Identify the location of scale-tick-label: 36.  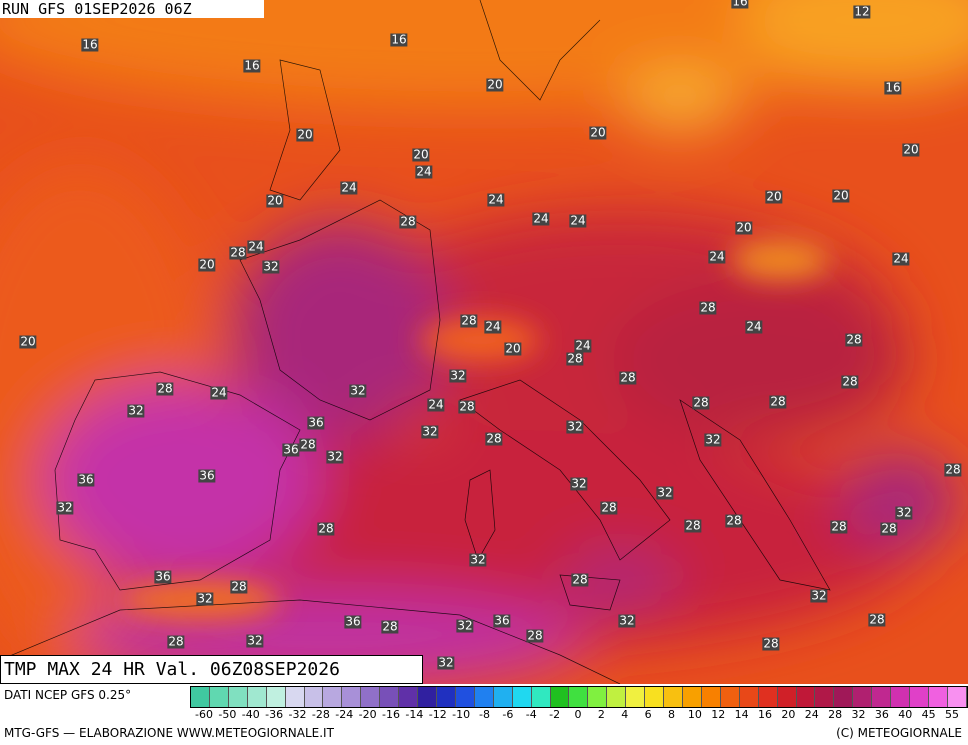
(881, 714).